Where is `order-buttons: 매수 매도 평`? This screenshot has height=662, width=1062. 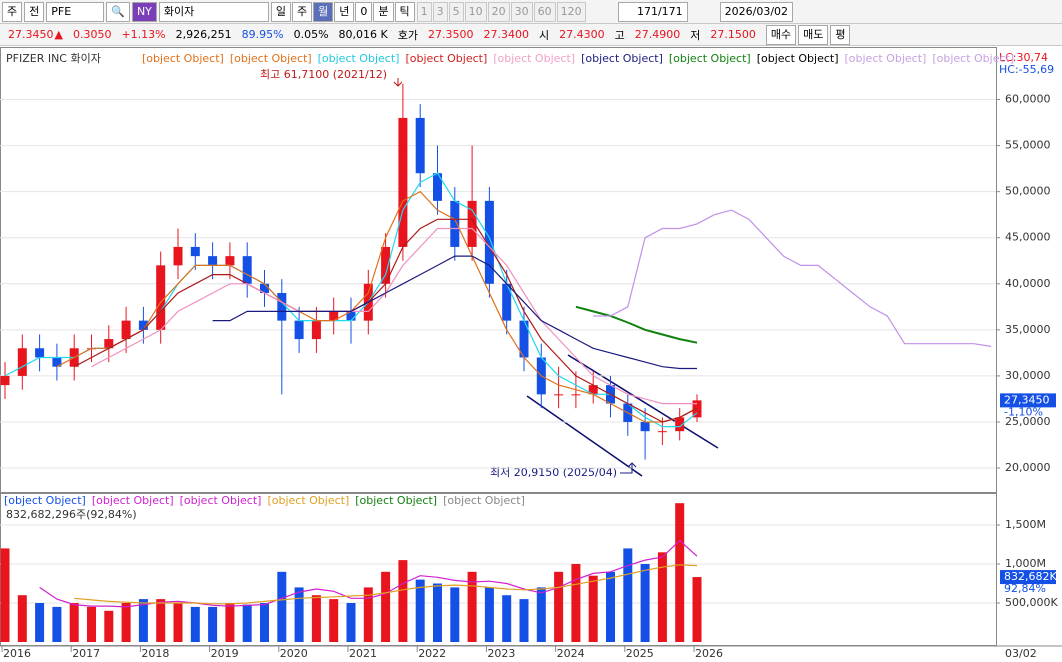
order-buttons: 매수 매도 평 is located at coordinates (808, 34).